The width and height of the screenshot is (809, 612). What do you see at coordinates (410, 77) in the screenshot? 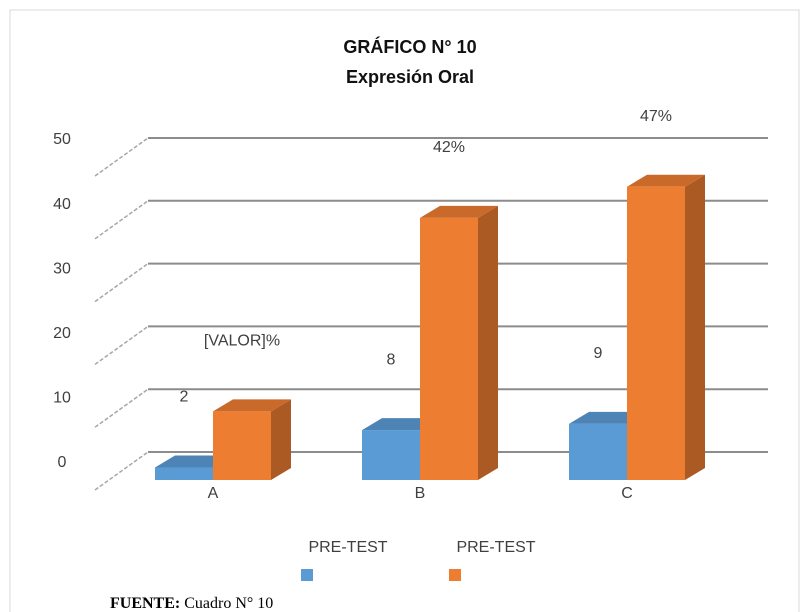
I see `chart-subtitle: Expresión Oral` at bounding box center [410, 77].